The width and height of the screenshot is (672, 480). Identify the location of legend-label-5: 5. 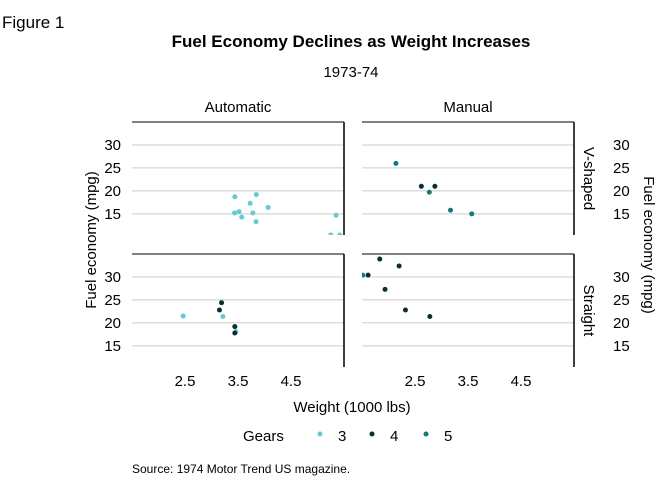
(448, 436).